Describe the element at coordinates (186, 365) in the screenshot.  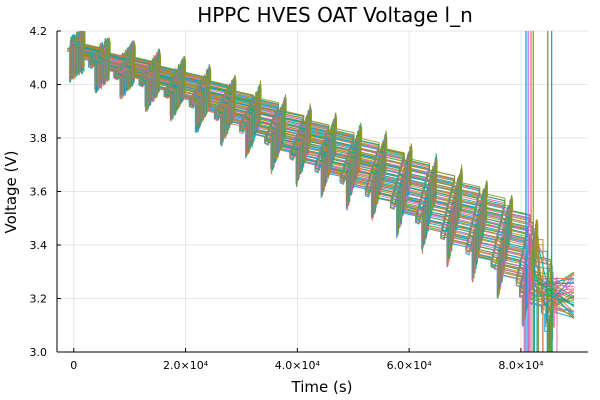
I see `x-tick-label: 2.0×10⁴` at that location.